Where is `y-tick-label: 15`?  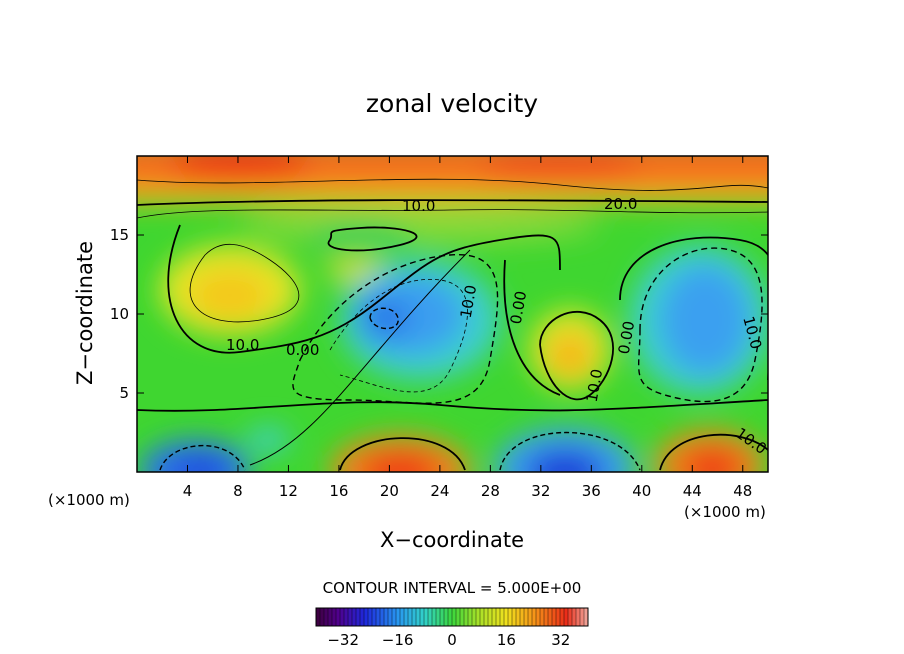 y-tick-label: 15 is located at coordinates (119, 235).